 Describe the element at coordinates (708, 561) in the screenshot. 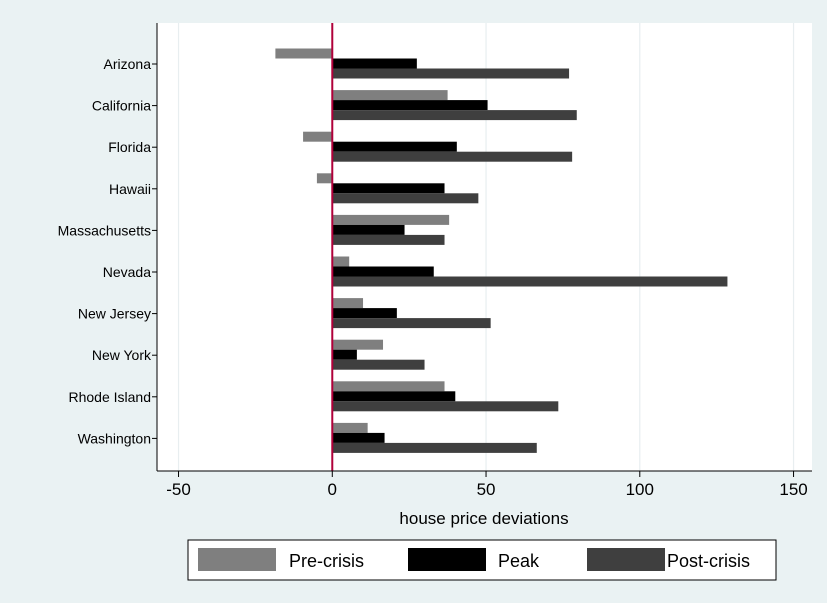

I see `legend-label: Post-crisis` at that location.